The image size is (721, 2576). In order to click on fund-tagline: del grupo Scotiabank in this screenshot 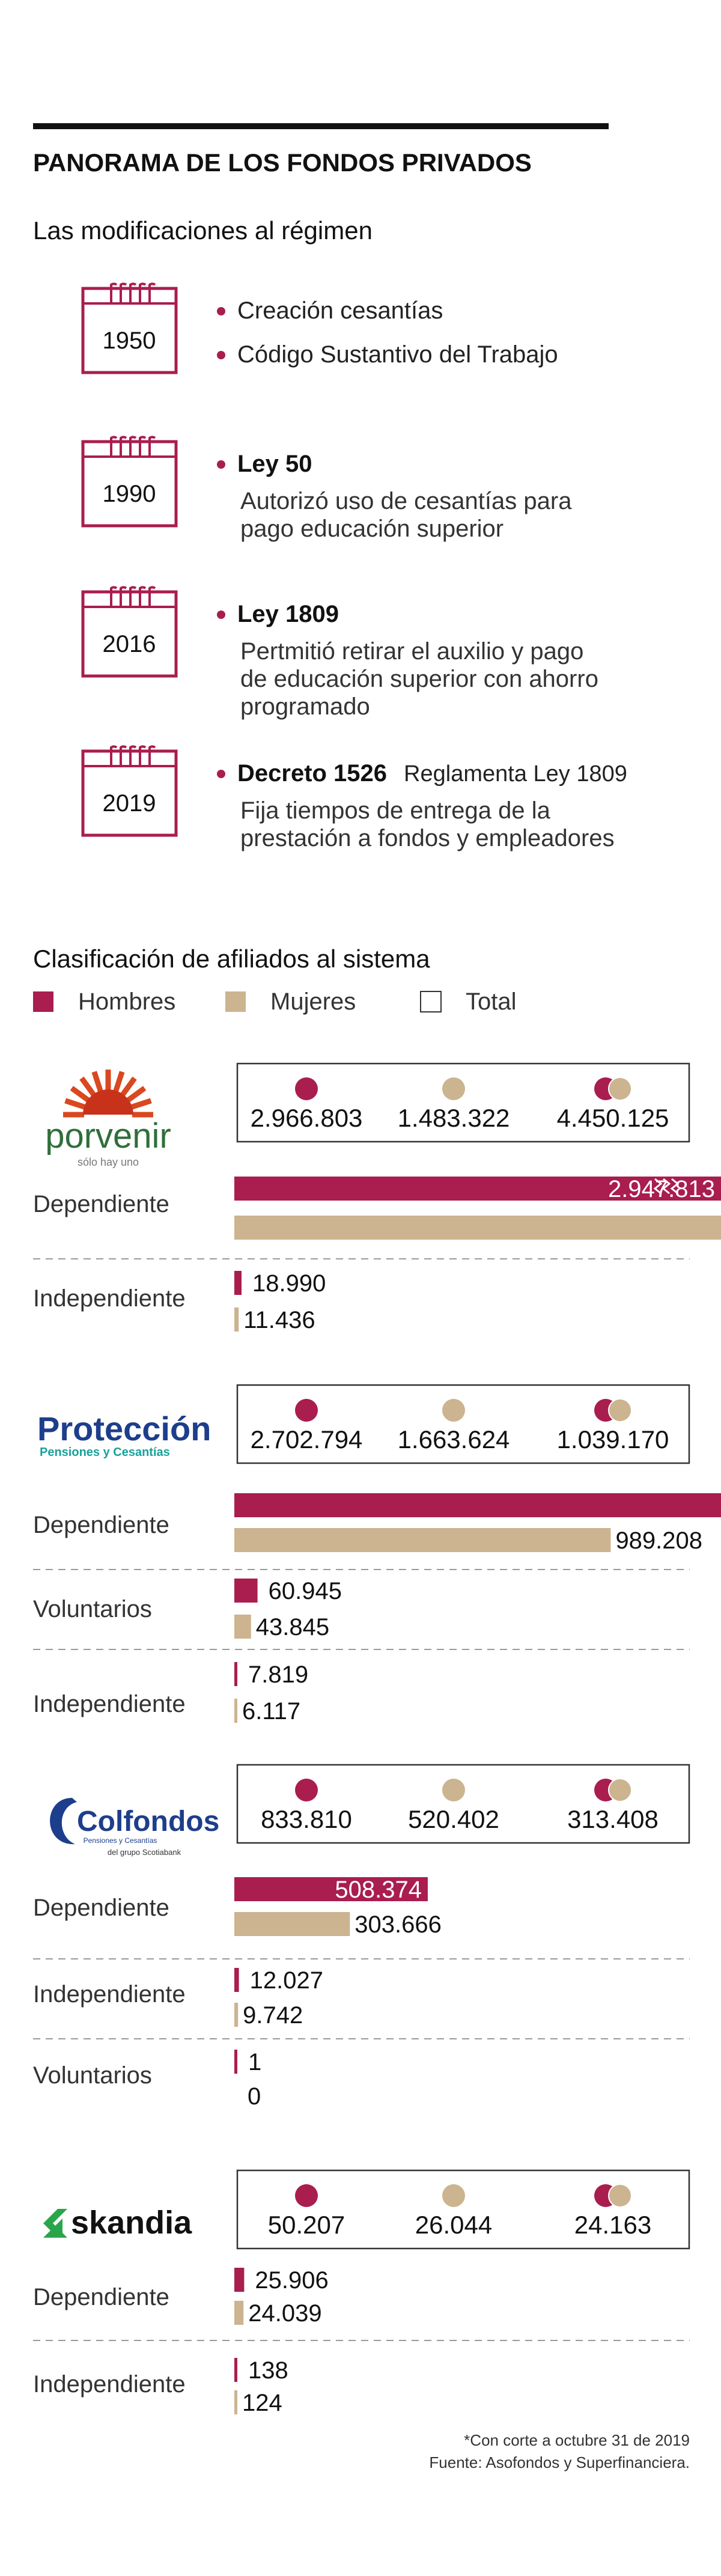, I will do `click(144, 1852)`.